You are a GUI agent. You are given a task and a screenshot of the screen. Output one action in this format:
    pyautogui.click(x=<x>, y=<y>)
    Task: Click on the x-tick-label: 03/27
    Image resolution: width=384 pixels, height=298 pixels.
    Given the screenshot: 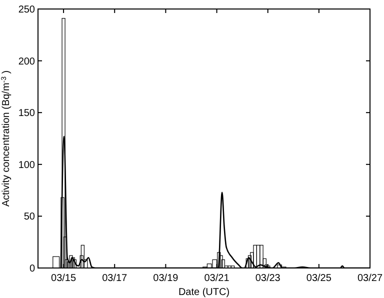 What is the action you would take?
    pyautogui.click(x=370, y=278)
    